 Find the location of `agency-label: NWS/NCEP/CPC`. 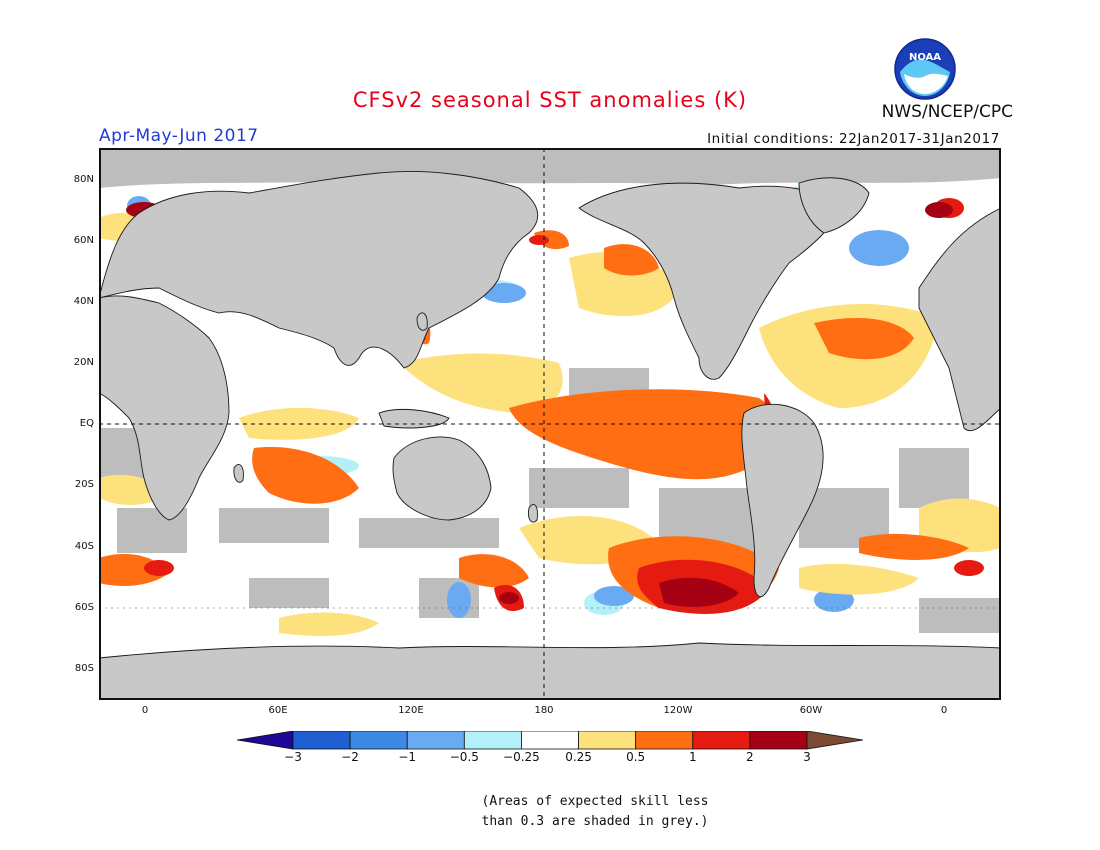

agency-label: NWS/NCEP/CPC is located at coordinates (947, 112).